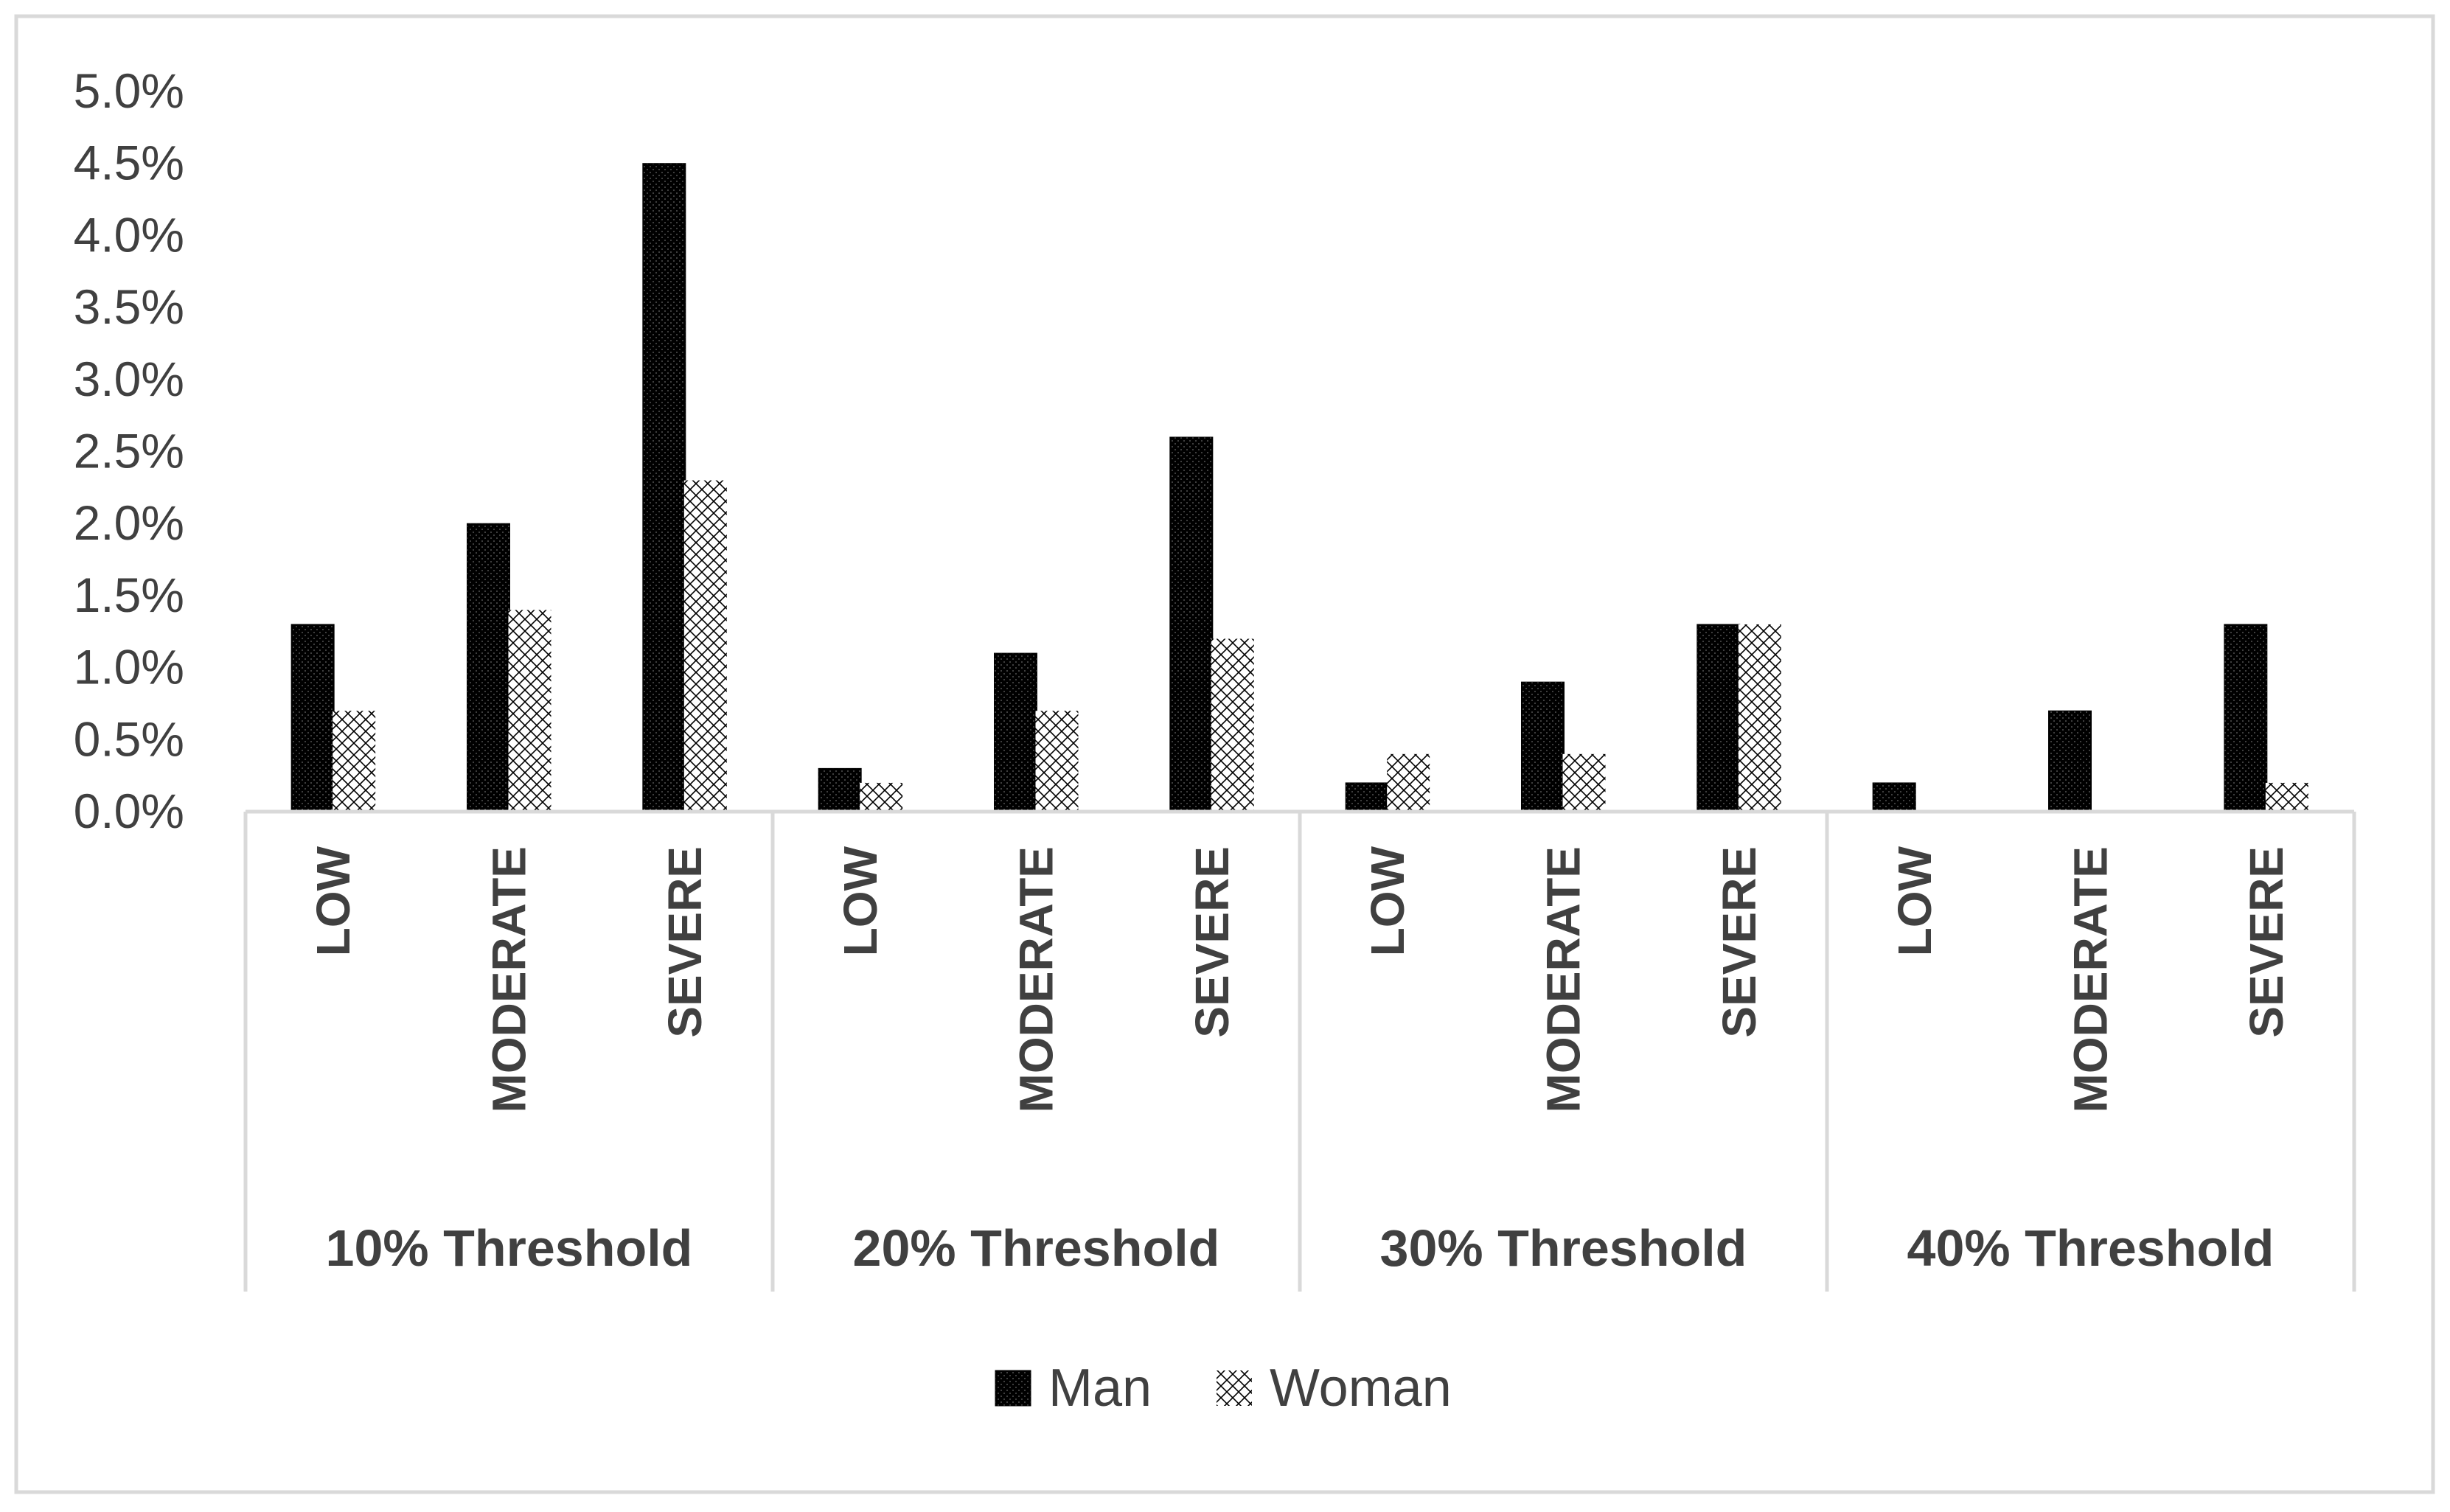 The height and width of the screenshot is (1512, 2450). I want to click on group-label: 10% Threshold, so click(509, 1248).